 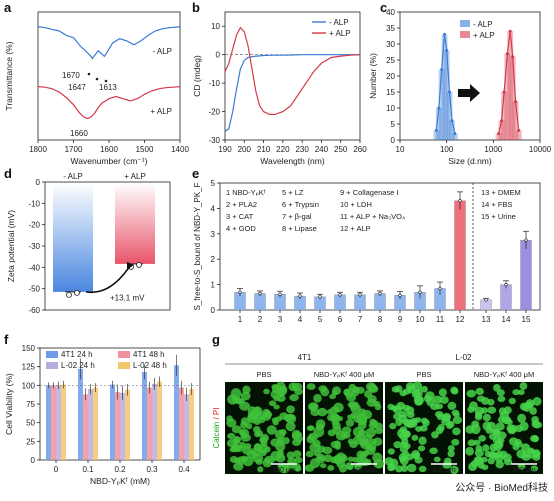 What do you see at coordinates (213, 183) in the screenshot?
I see `y-tick-label: 5` at bounding box center [213, 183].